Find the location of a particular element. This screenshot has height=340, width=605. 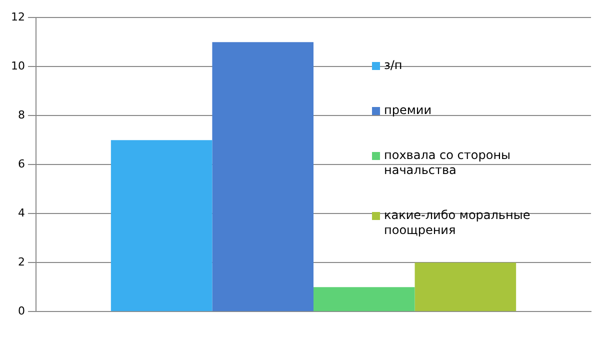

y-tick-label: 6 is located at coordinates (21, 163).